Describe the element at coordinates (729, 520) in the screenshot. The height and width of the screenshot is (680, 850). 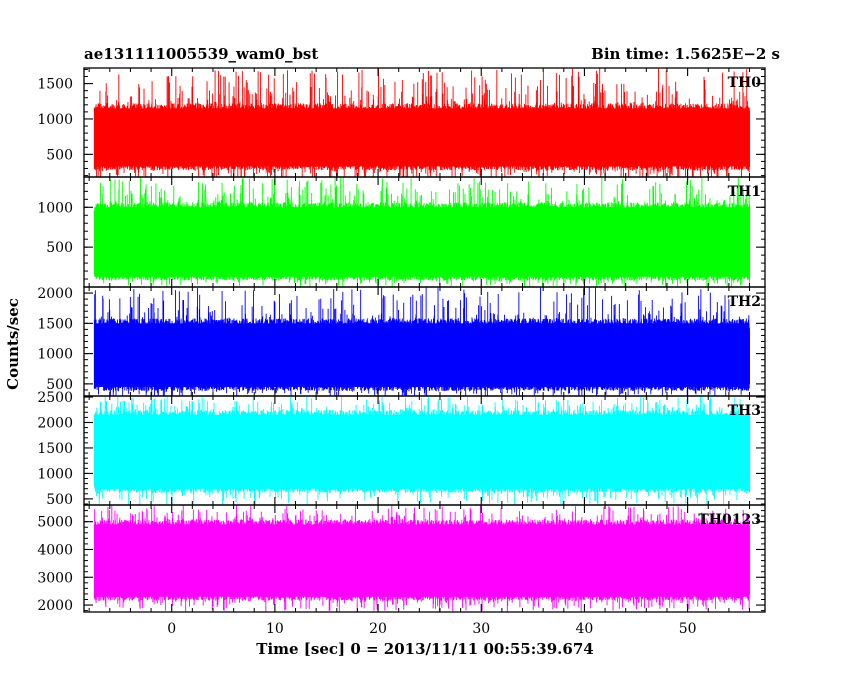
I see `panel-label-th0123: TH0123` at that location.